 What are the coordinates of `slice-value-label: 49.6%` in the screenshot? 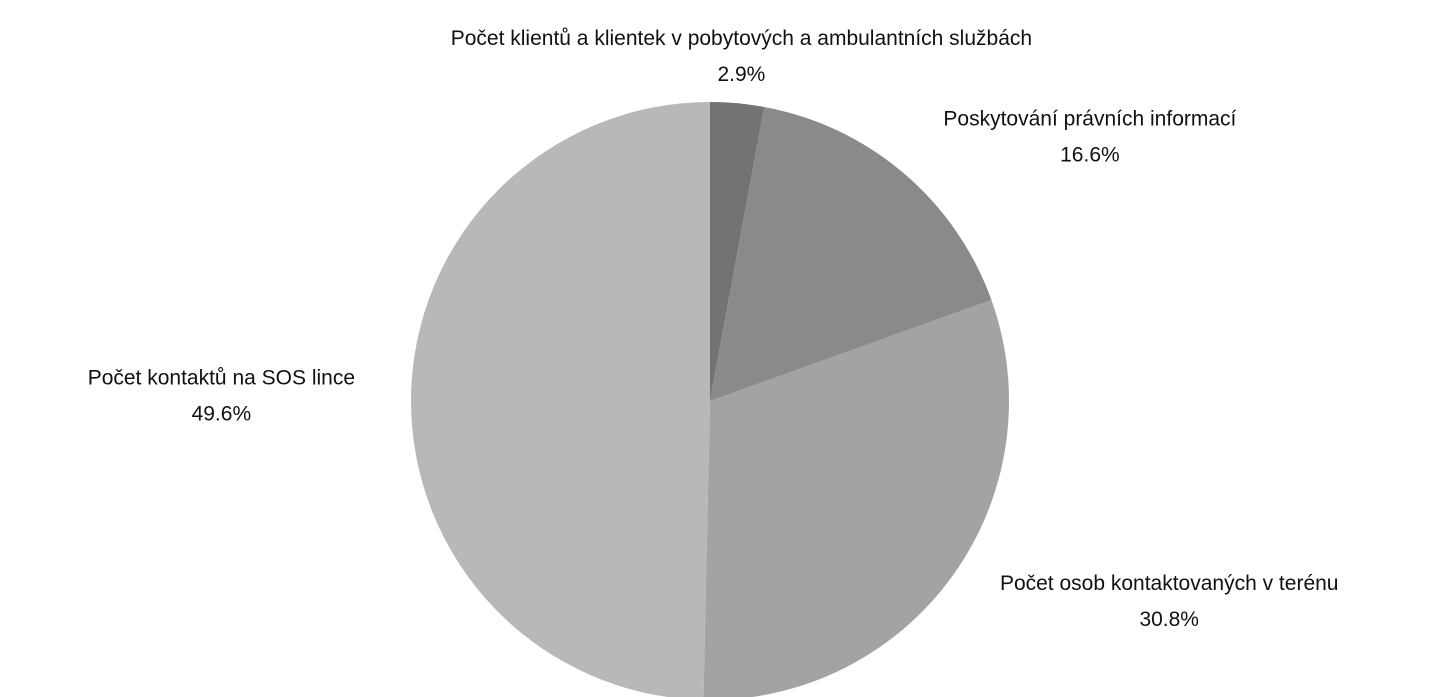 It's located at (222, 414).